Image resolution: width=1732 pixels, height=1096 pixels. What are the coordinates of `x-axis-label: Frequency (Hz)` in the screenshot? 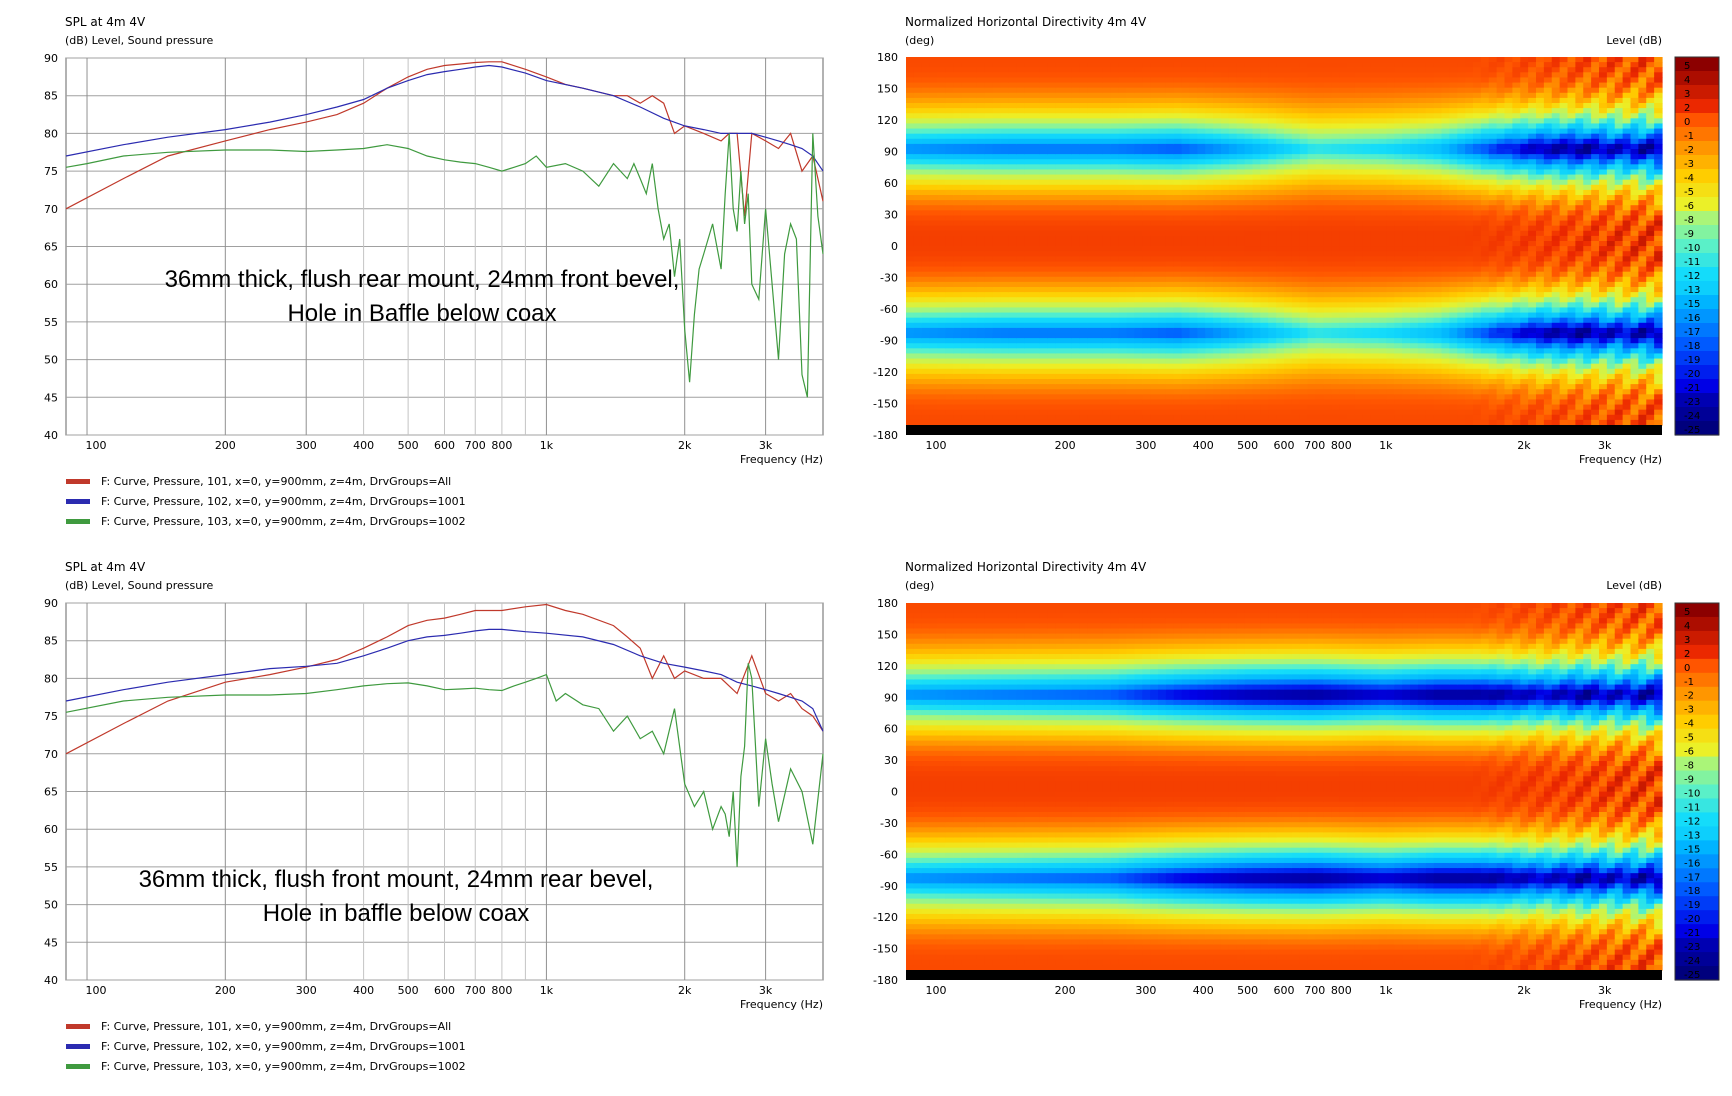 It's located at (781, 1004).